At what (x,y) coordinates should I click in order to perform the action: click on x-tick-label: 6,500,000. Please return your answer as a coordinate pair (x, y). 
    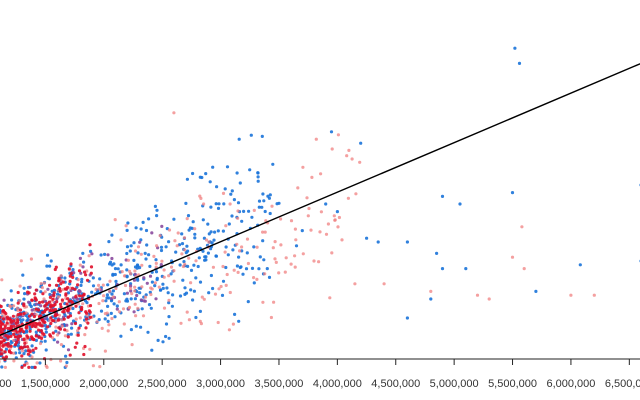
    Looking at the image, I should click on (622, 384).